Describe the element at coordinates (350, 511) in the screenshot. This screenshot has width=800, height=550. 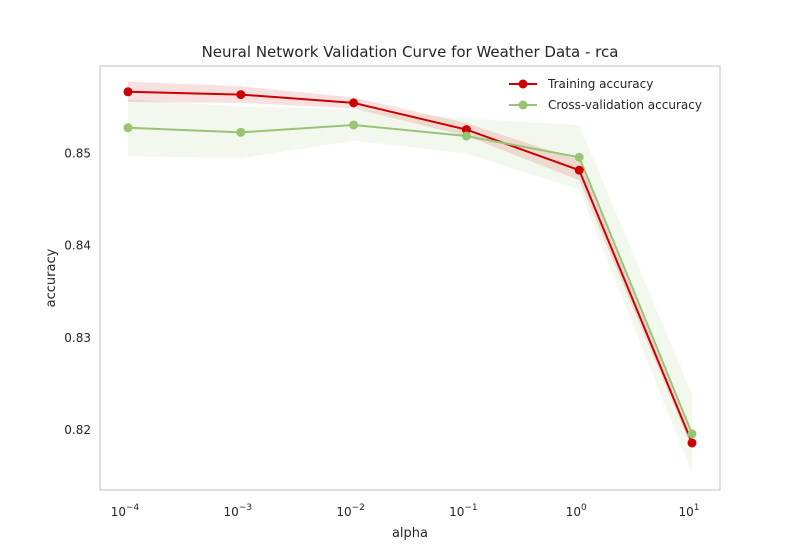
I see `x-tick-label: 10⁻²` at that location.